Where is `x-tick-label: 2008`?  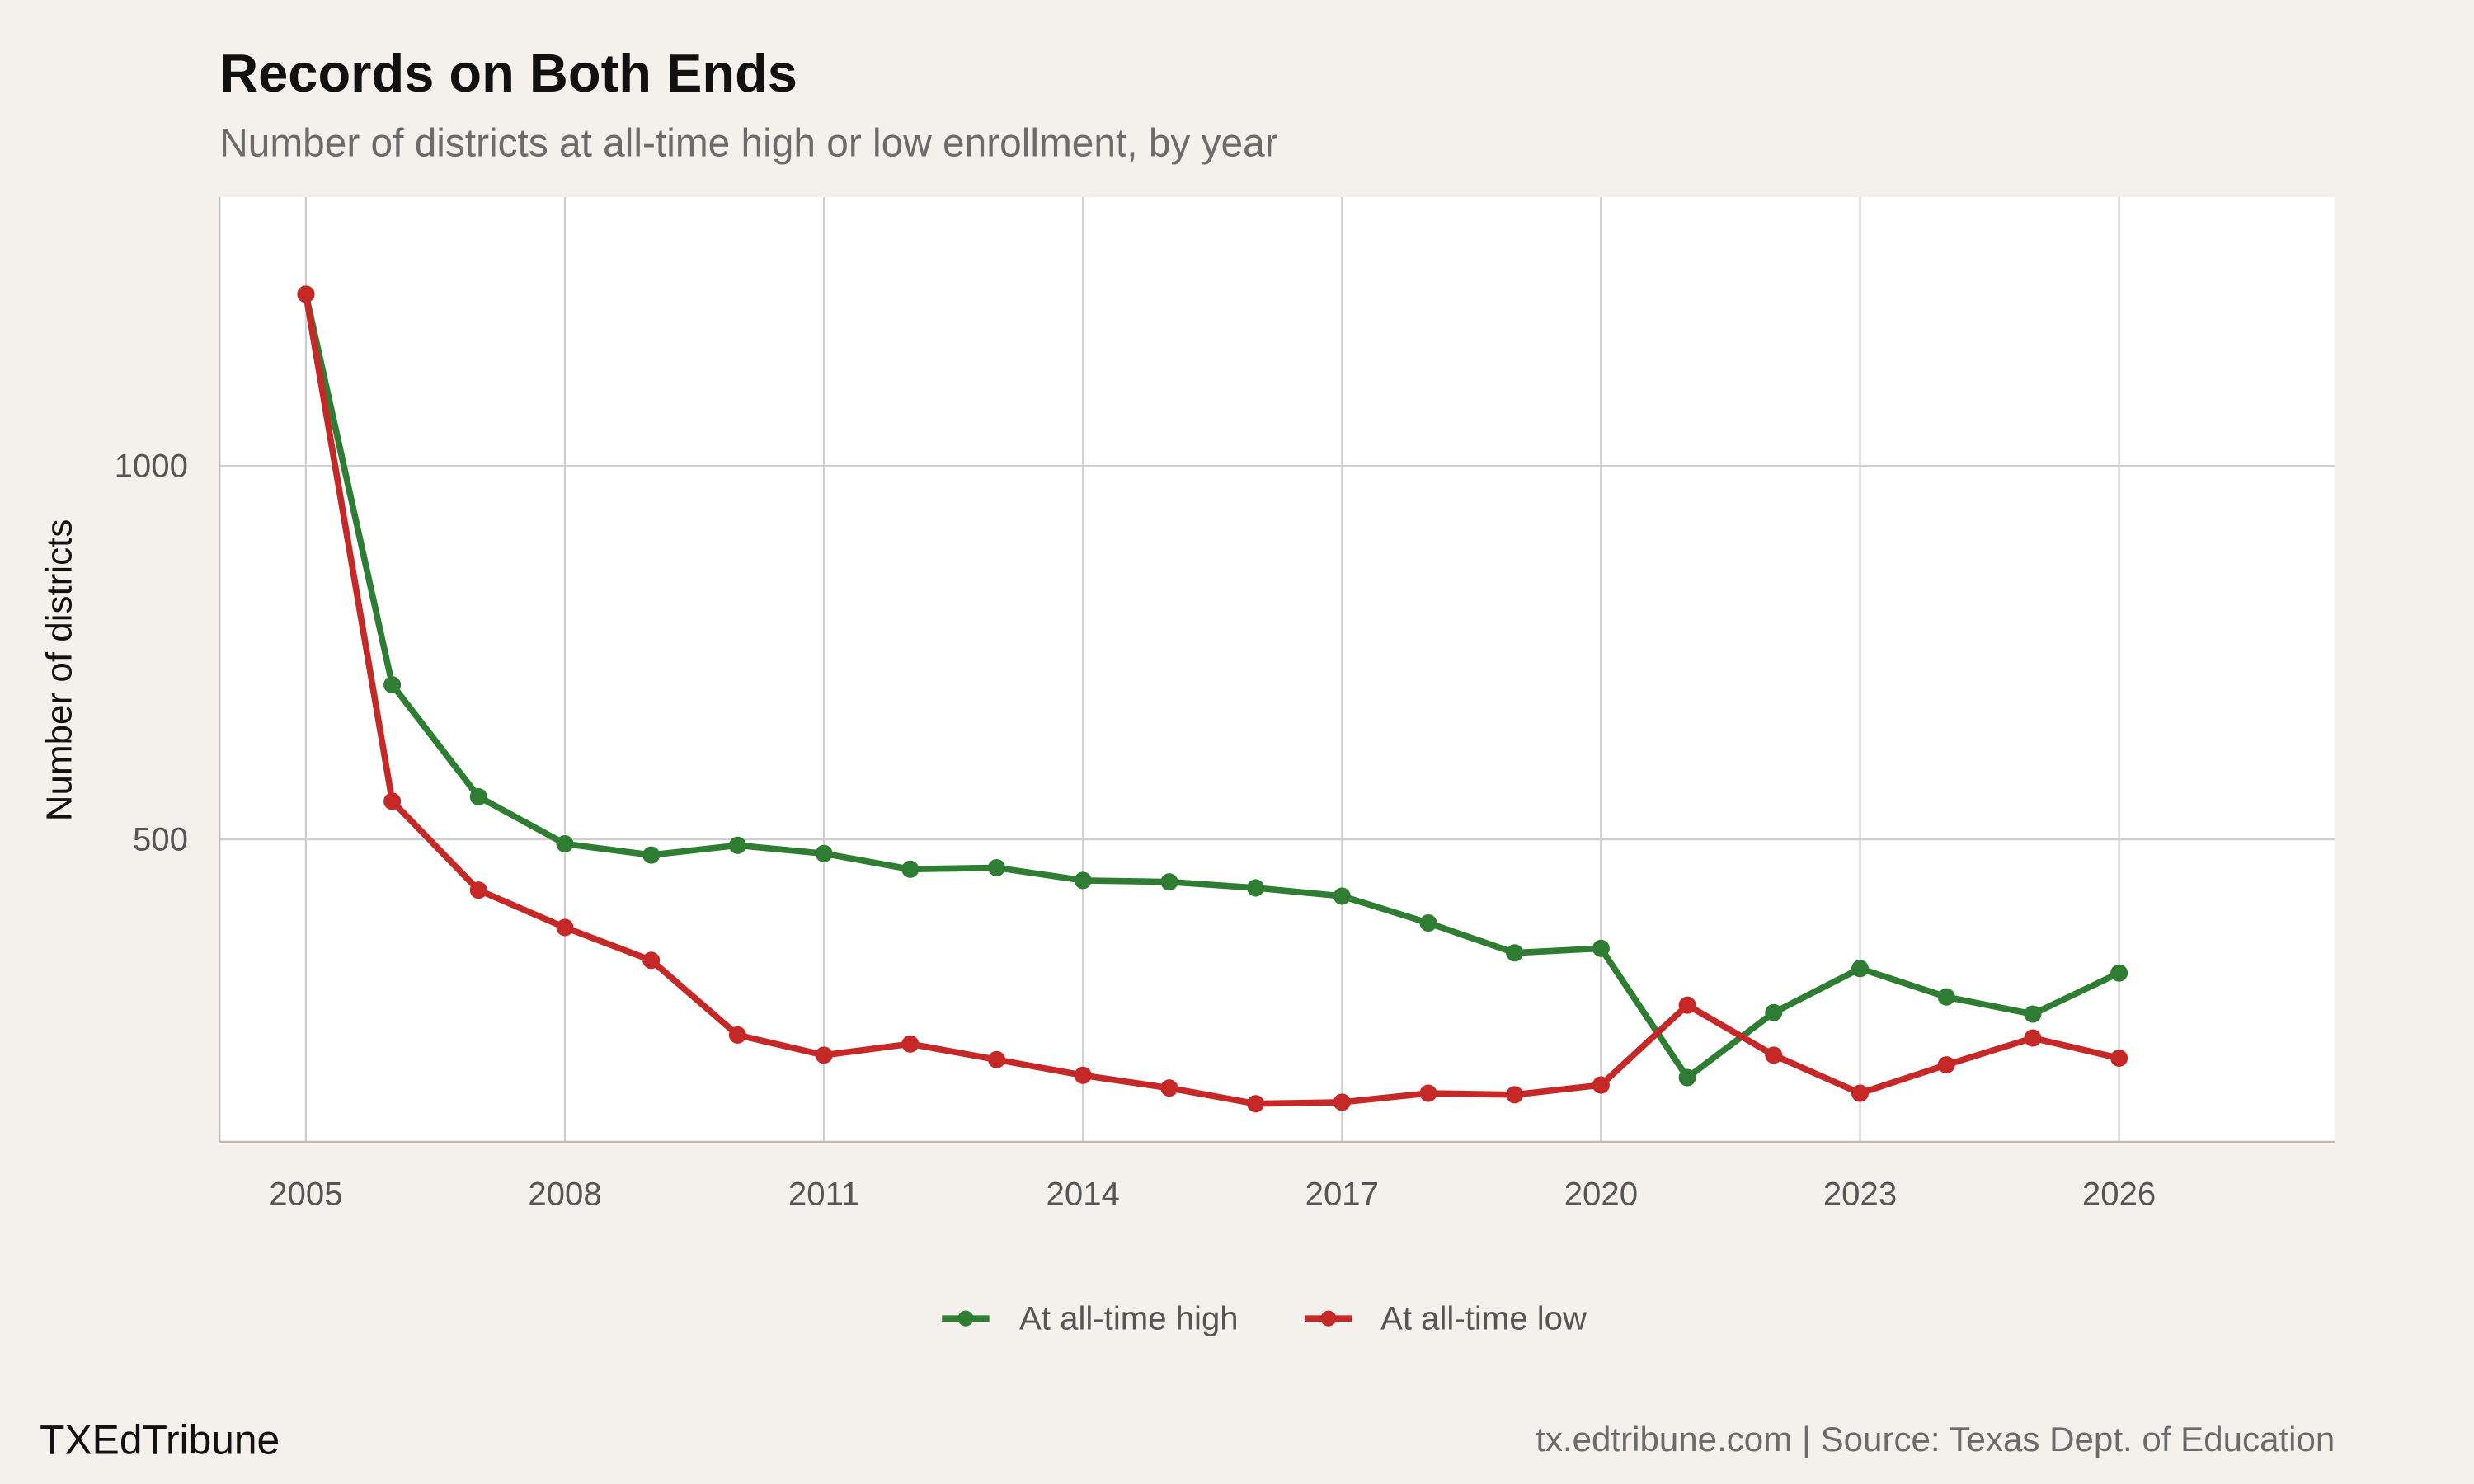
x-tick-label: 2008 is located at coordinates (564, 1193).